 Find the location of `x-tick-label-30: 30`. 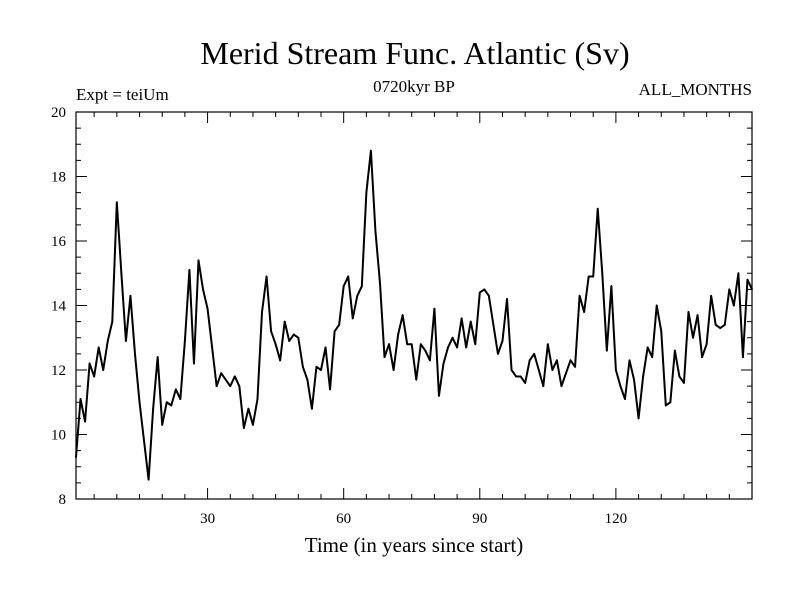

x-tick-label-30: 30 is located at coordinates (207, 519).